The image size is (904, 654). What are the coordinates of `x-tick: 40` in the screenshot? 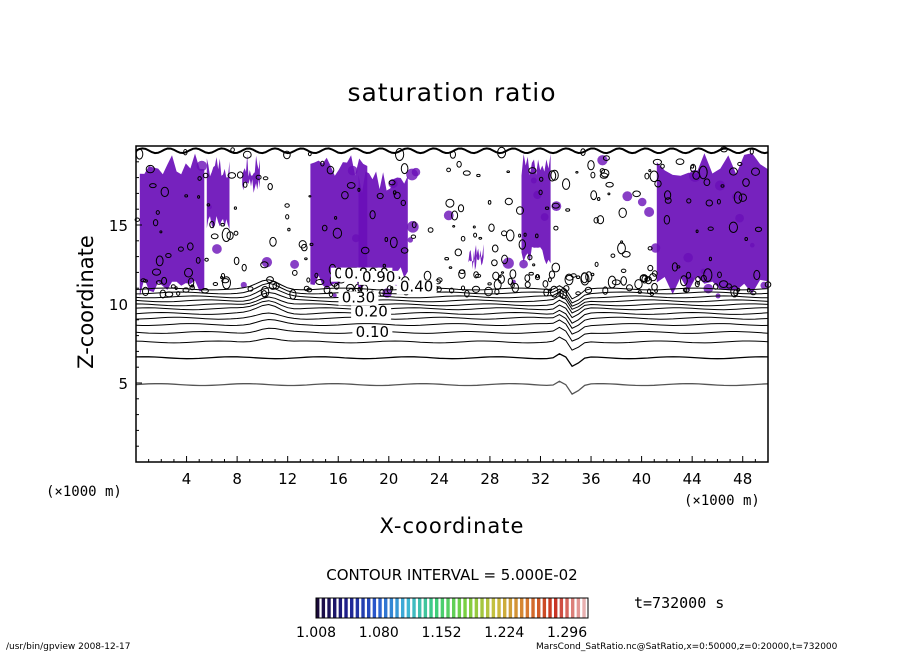 It's located at (641, 472).